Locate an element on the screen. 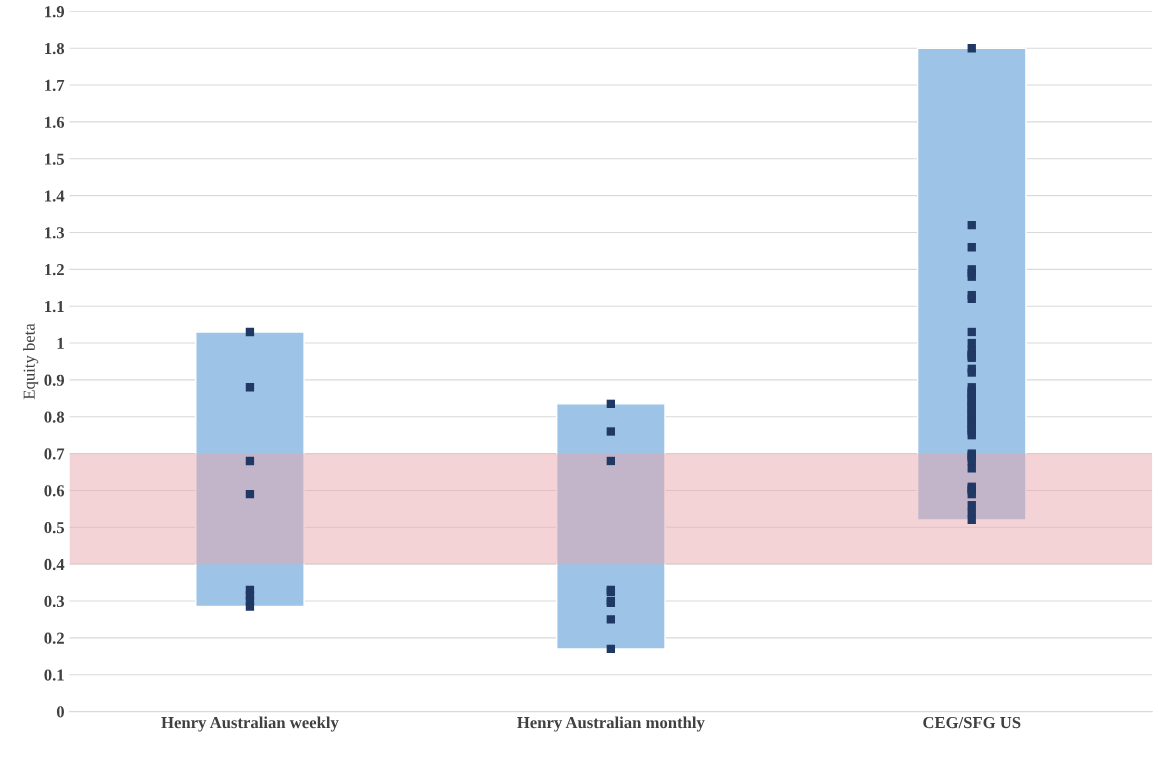 This screenshot has width=1158, height=757. y-tick-label: 0.8 is located at coordinates (54, 417).